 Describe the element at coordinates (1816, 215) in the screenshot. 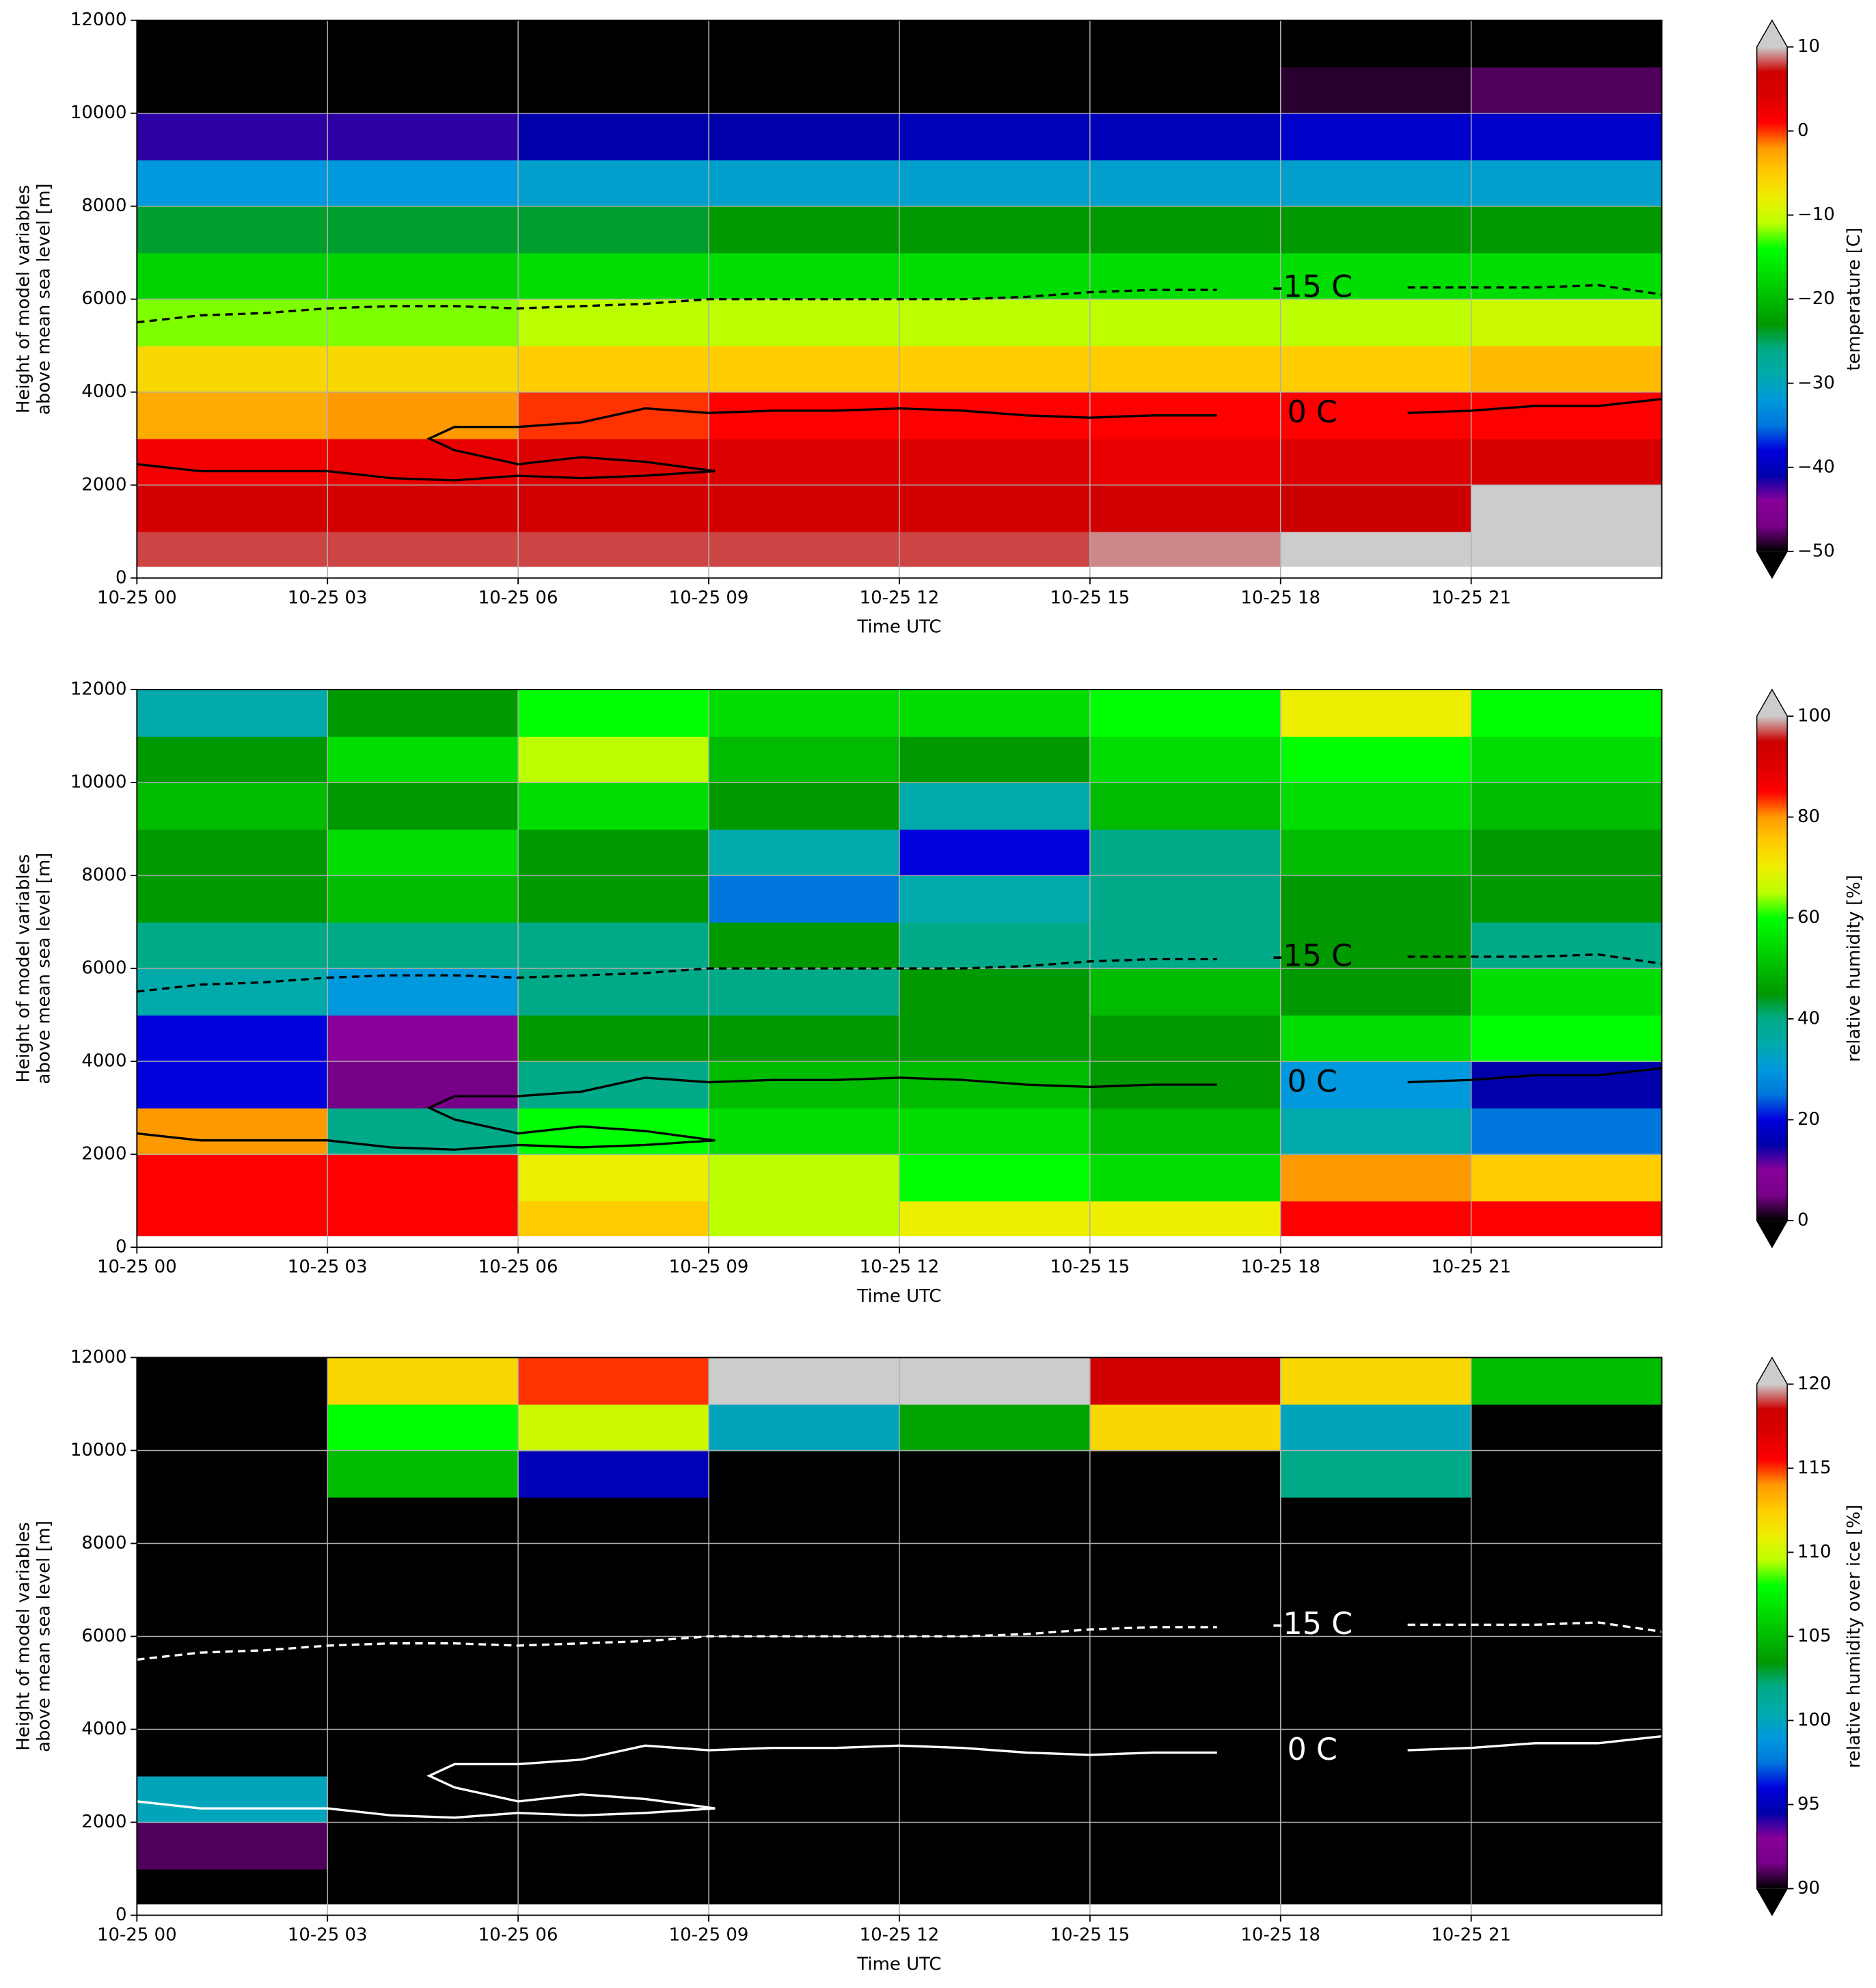

I see `colorbar-tick-label: −10` at that location.